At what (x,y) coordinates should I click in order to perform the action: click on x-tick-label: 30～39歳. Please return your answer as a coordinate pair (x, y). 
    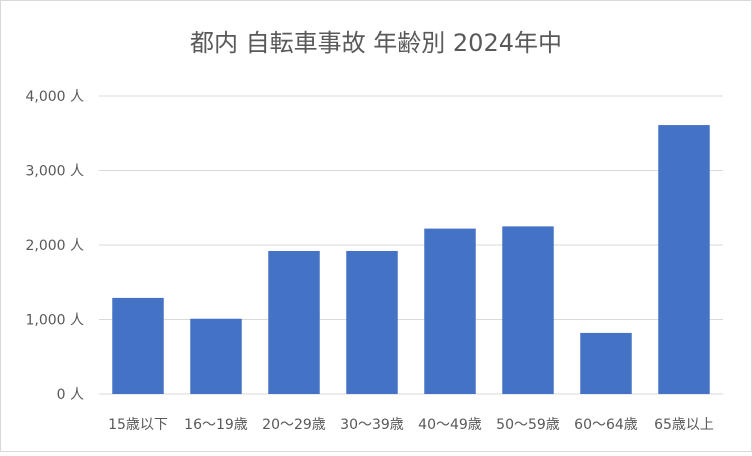
    Looking at the image, I should click on (372, 425).